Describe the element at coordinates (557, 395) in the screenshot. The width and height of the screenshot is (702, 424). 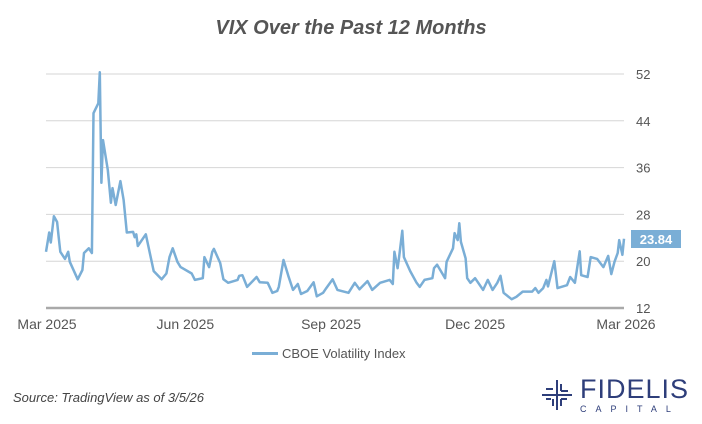
I see `fidelis-logo-mark-icon` at that location.